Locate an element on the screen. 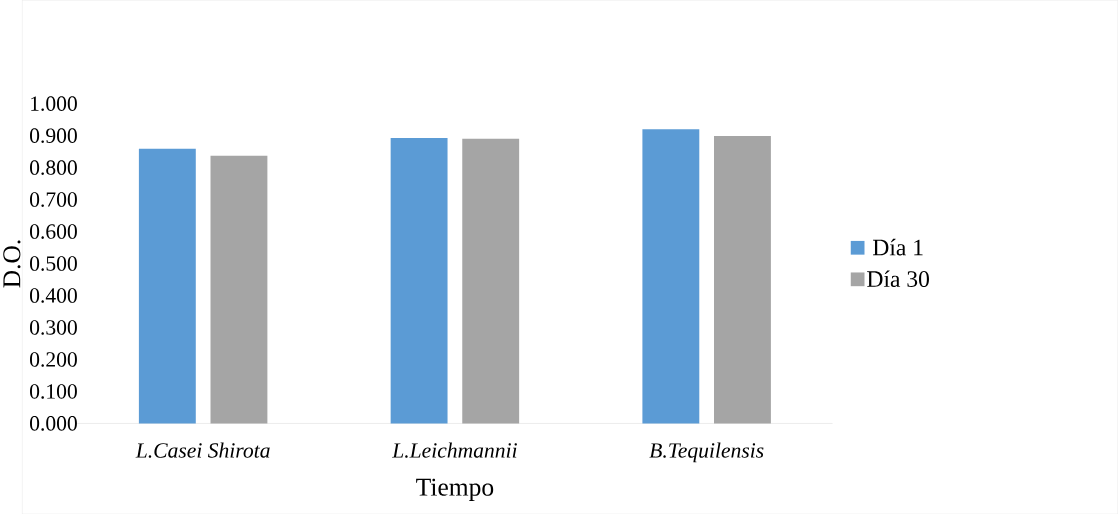  x-tick-label: L.Leichmannii is located at coordinates (454, 450).